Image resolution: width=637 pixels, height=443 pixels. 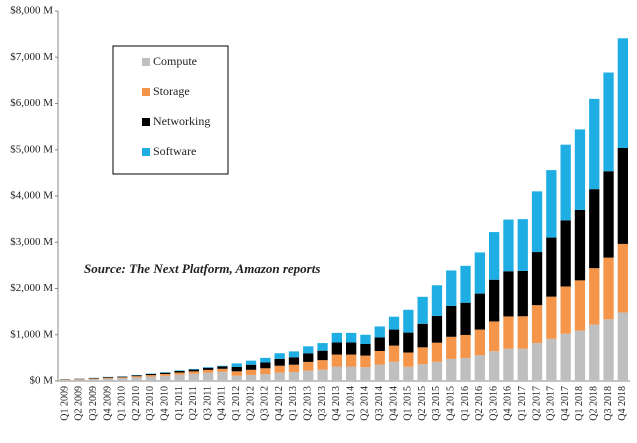 I want to click on y-tick-label: $7,000 M, so click(x=31, y=57).